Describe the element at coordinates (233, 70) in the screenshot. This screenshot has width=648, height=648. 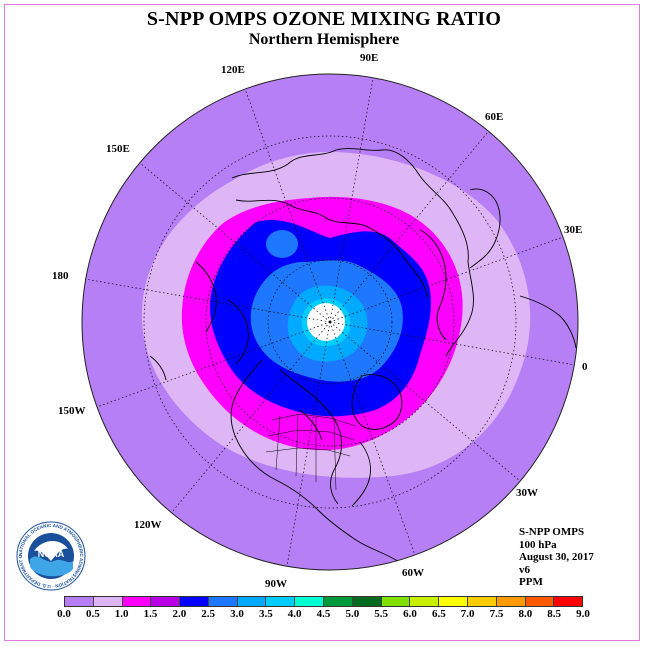
I see `lon-label-120e: 120E` at that location.